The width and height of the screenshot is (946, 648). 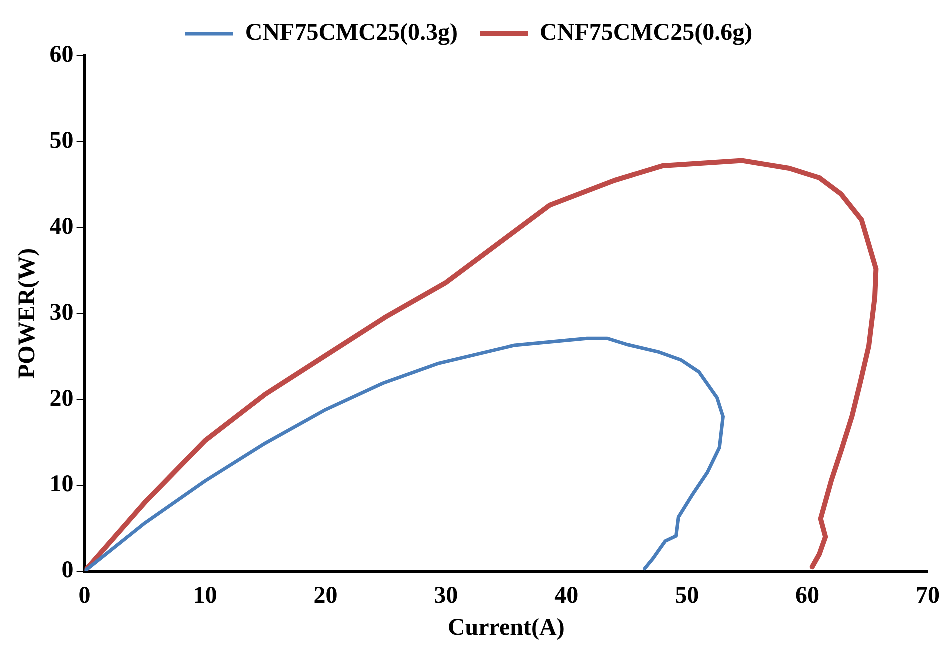 I want to click on y-tick-label: 50, so click(x=62, y=141).